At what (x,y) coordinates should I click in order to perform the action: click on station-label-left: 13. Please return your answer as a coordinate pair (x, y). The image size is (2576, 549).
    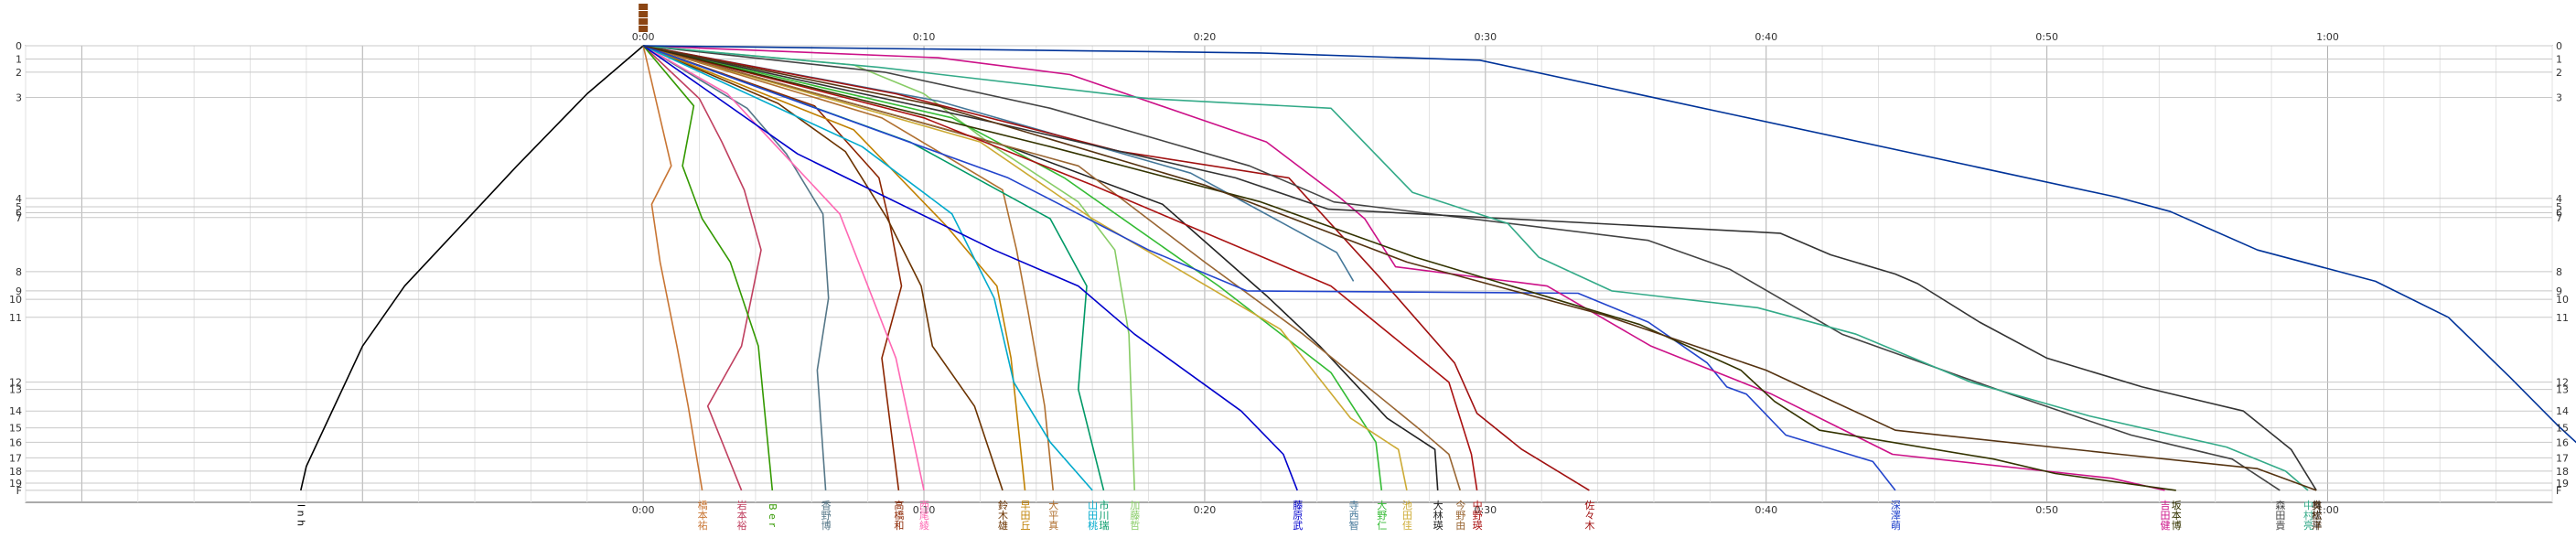
    Looking at the image, I should click on (16, 390).